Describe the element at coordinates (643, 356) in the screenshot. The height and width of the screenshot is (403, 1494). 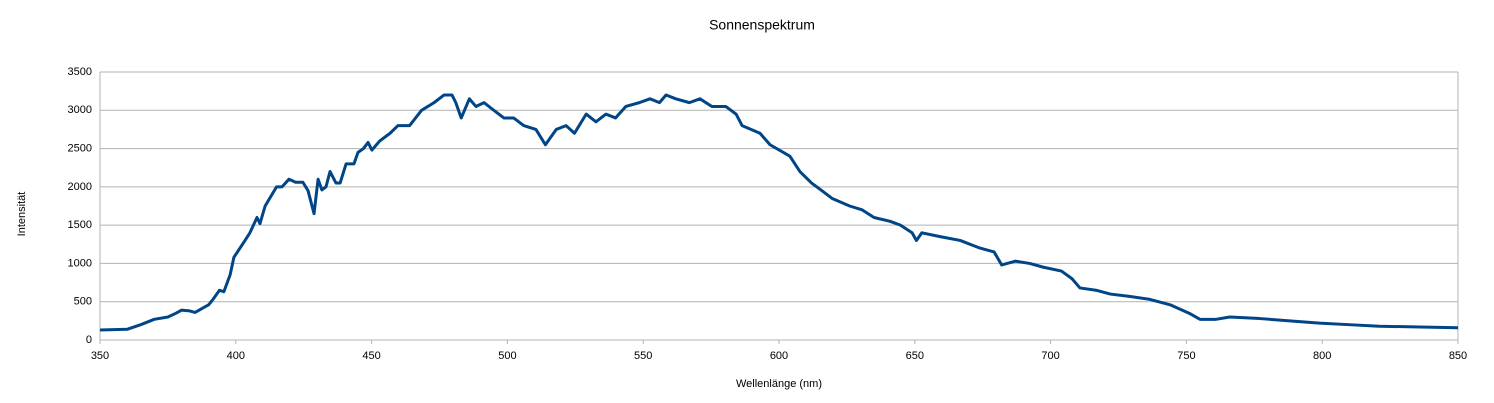
I see `x-tick-label: 550` at that location.